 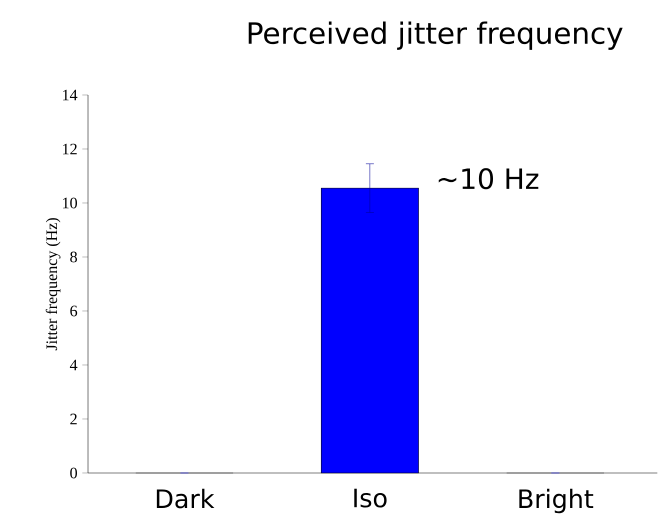 I want to click on y-tick-label: 6, so click(x=74, y=311).